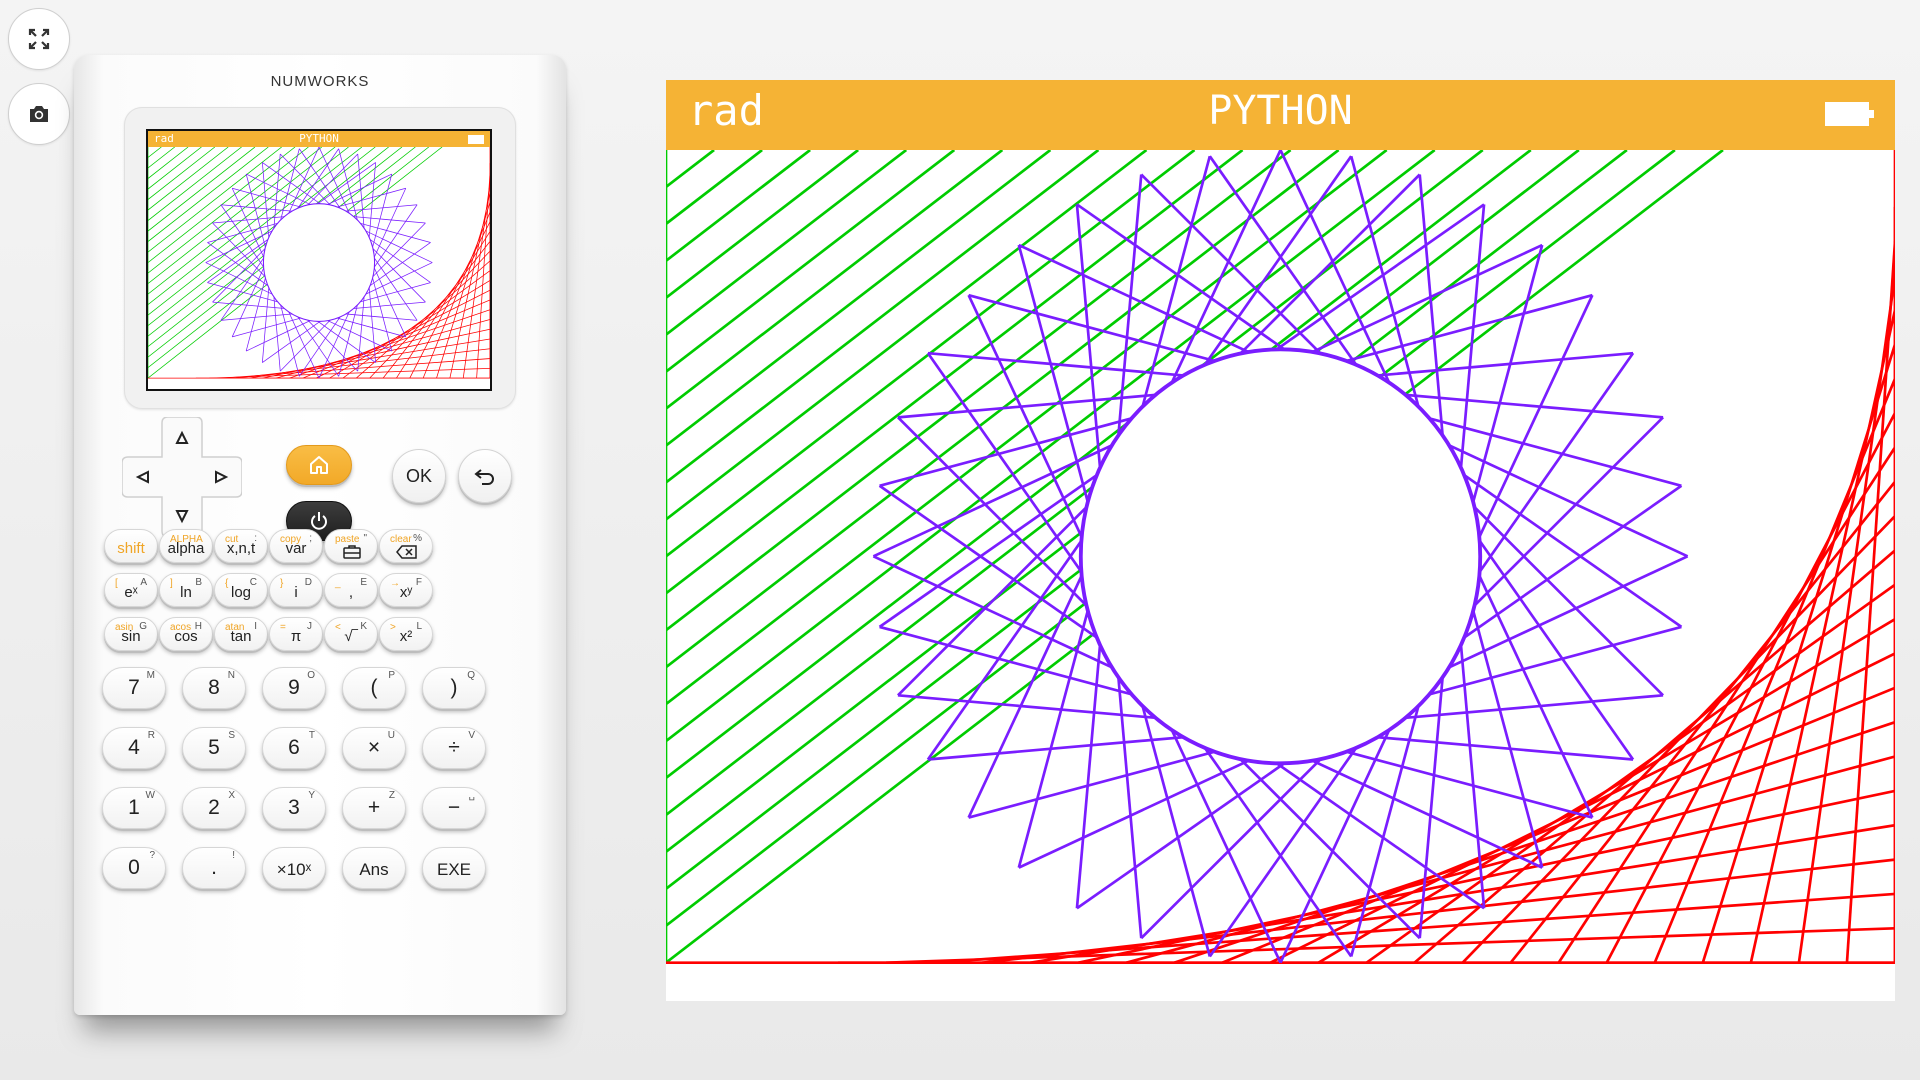 This screenshot has height=1080, width=1920. I want to click on key-main-label: 7, so click(134, 687).